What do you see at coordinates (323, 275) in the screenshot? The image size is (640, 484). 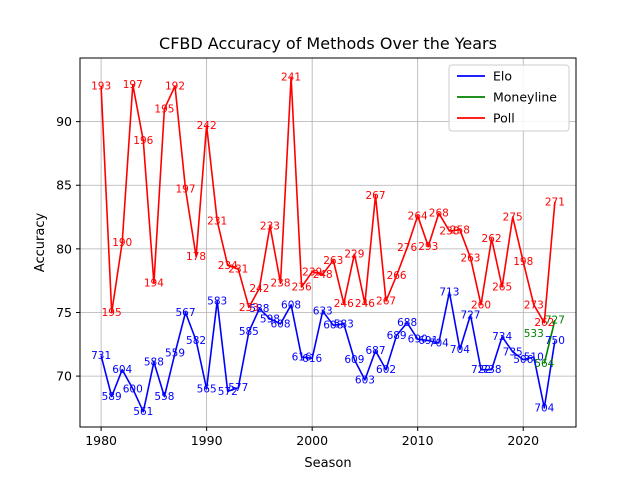 I see `poll-data-label: 248` at bounding box center [323, 275].